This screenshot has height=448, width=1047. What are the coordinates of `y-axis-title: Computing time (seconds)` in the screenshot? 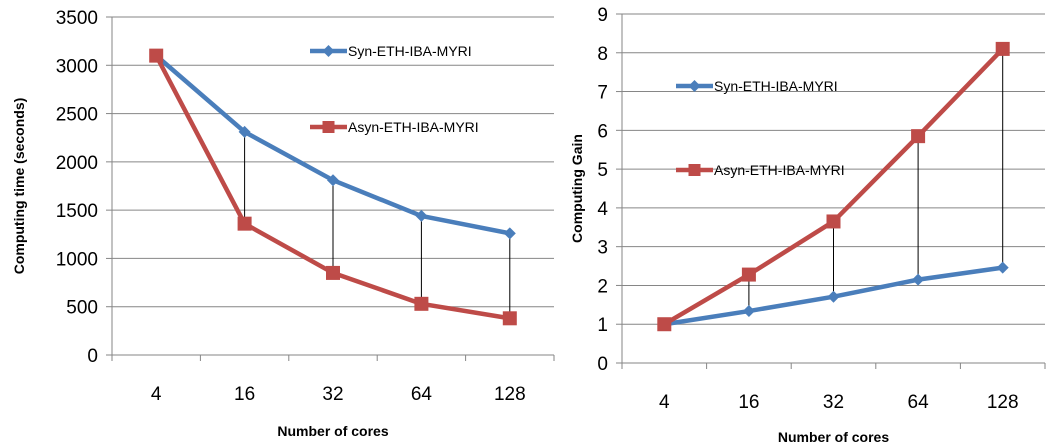 It's located at (19, 186).